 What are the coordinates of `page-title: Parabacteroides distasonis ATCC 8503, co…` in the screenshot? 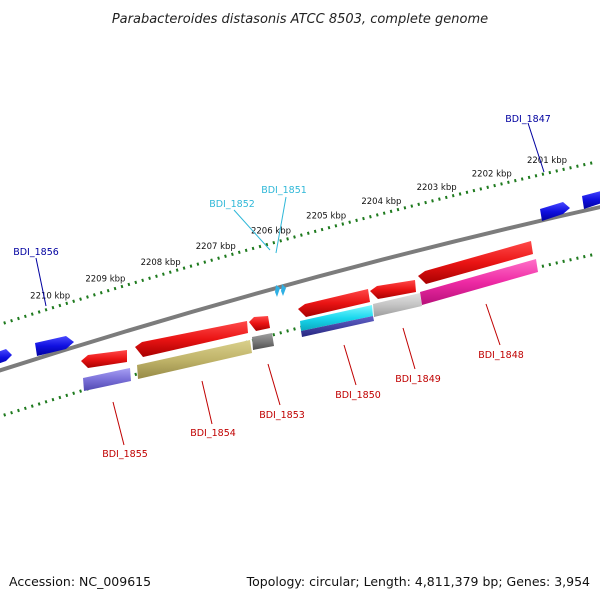 It's located at (300, 19).